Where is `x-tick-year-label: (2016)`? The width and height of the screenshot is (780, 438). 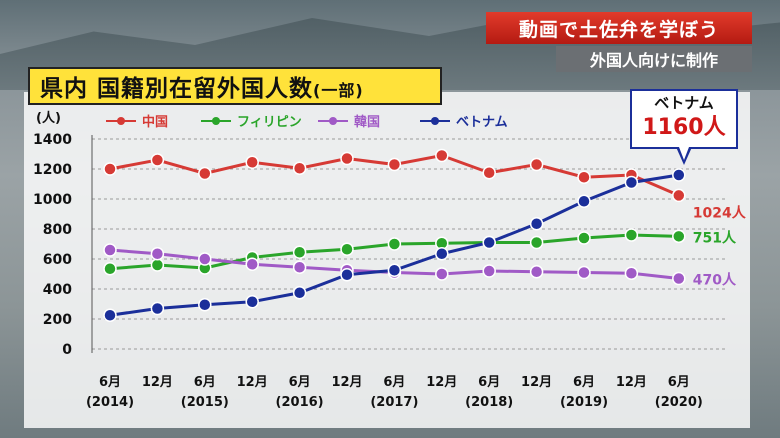
x-tick-year-label: (2016) is located at coordinates (300, 402).